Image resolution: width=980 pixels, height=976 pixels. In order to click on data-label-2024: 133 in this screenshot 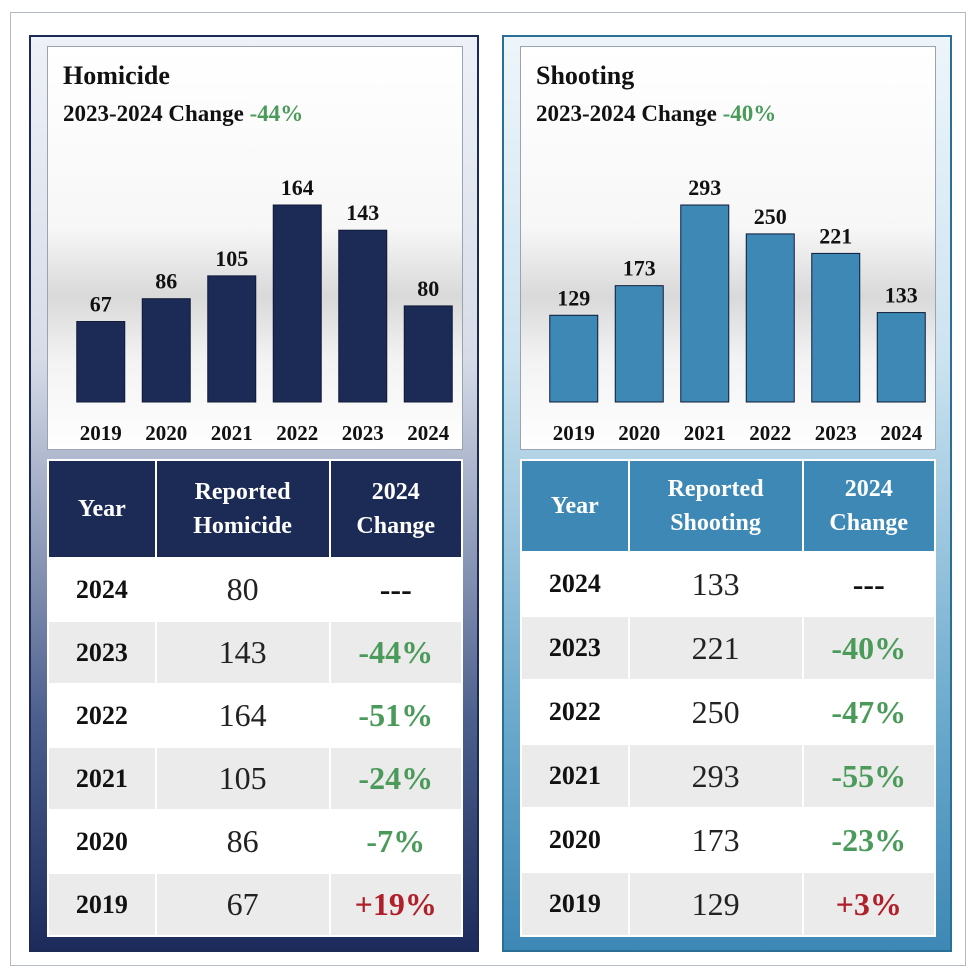, I will do `click(901, 295)`.